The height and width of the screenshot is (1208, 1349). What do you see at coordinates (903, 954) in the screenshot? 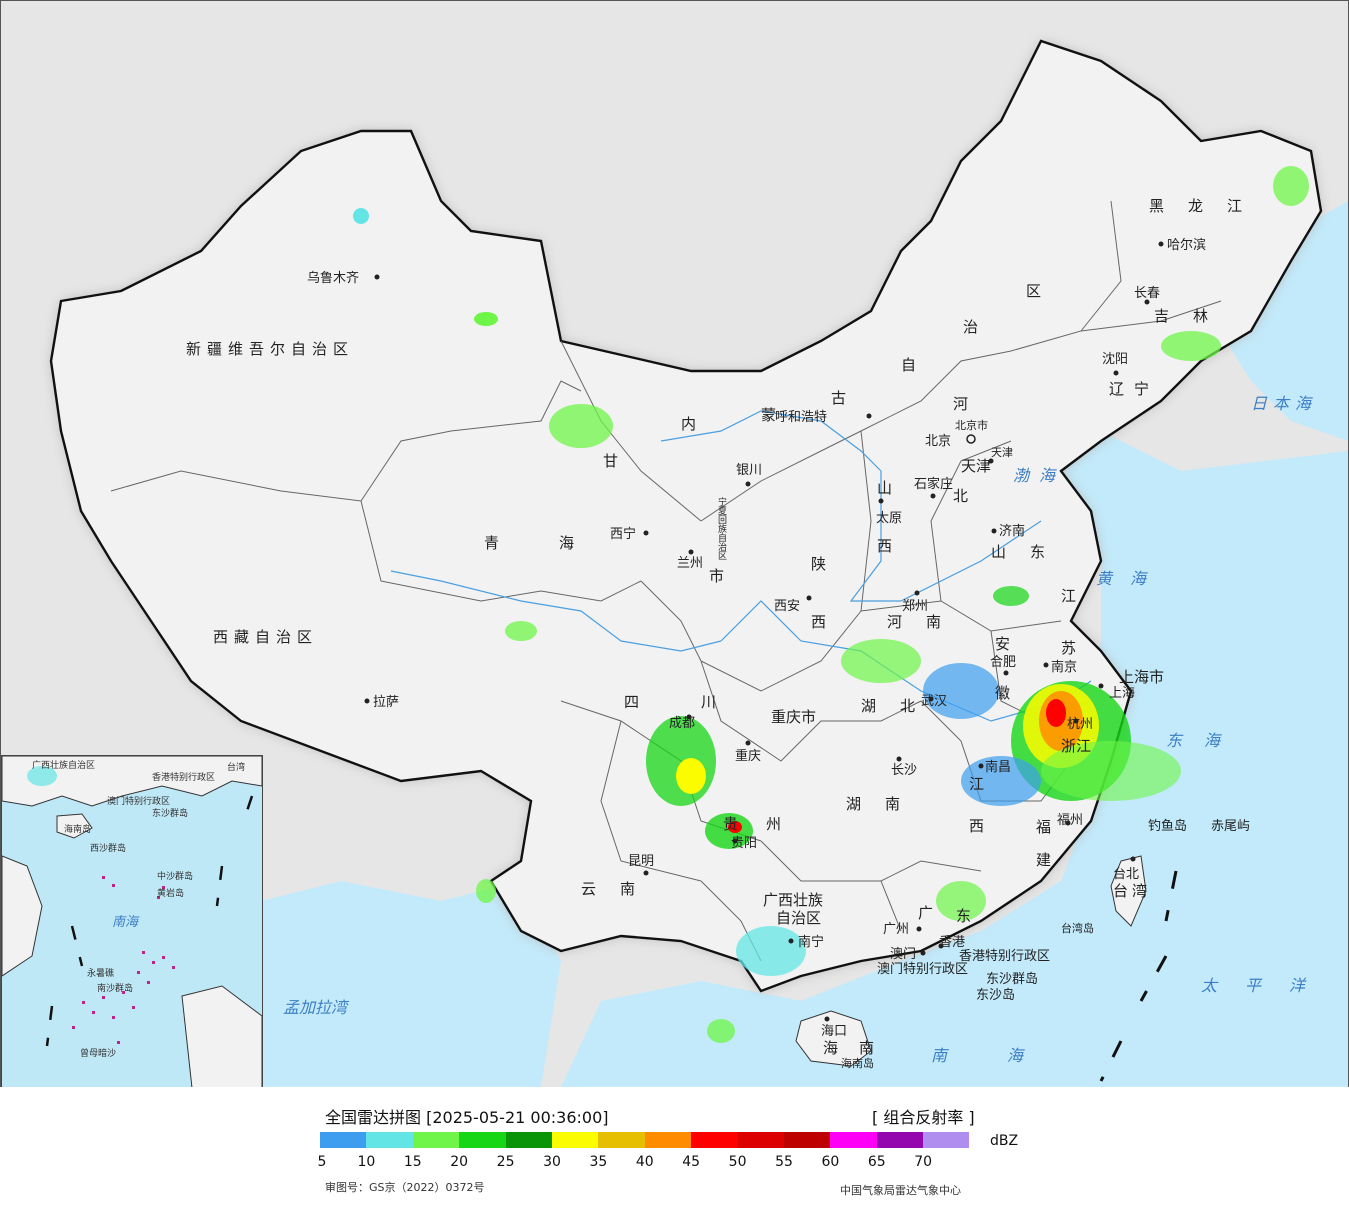
I see `city-macau: 澳门` at bounding box center [903, 954].